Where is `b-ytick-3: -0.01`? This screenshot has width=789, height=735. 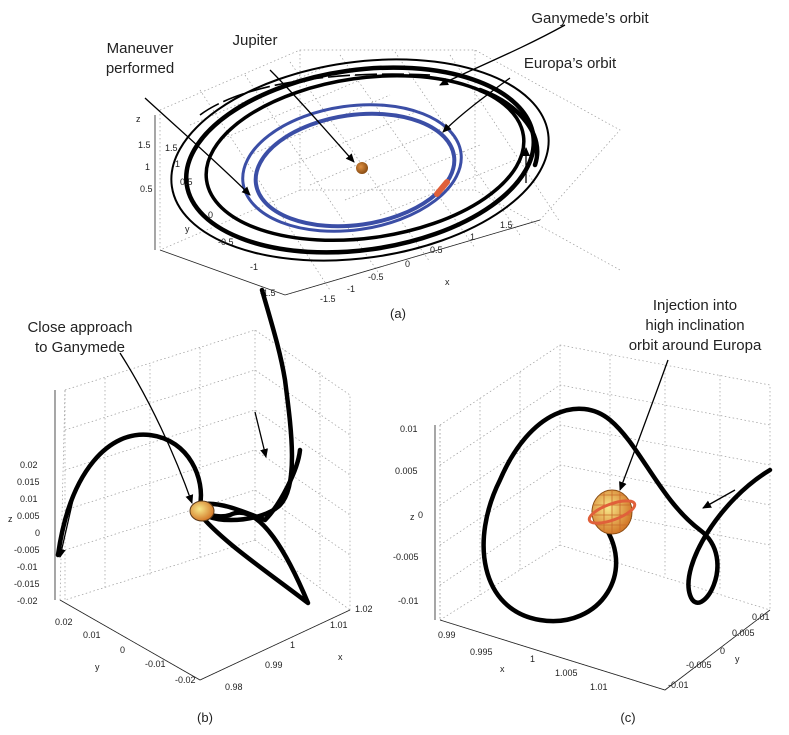 b-ytick-3: -0.01 is located at coordinates (155, 664).